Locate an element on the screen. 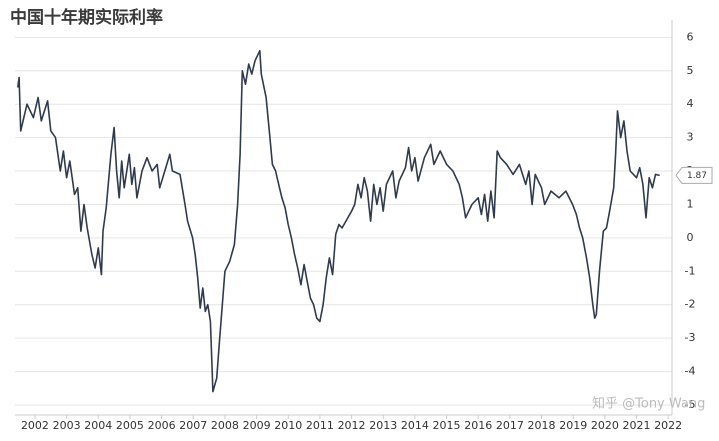  y-tick-label: 1 is located at coordinates (690, 203).